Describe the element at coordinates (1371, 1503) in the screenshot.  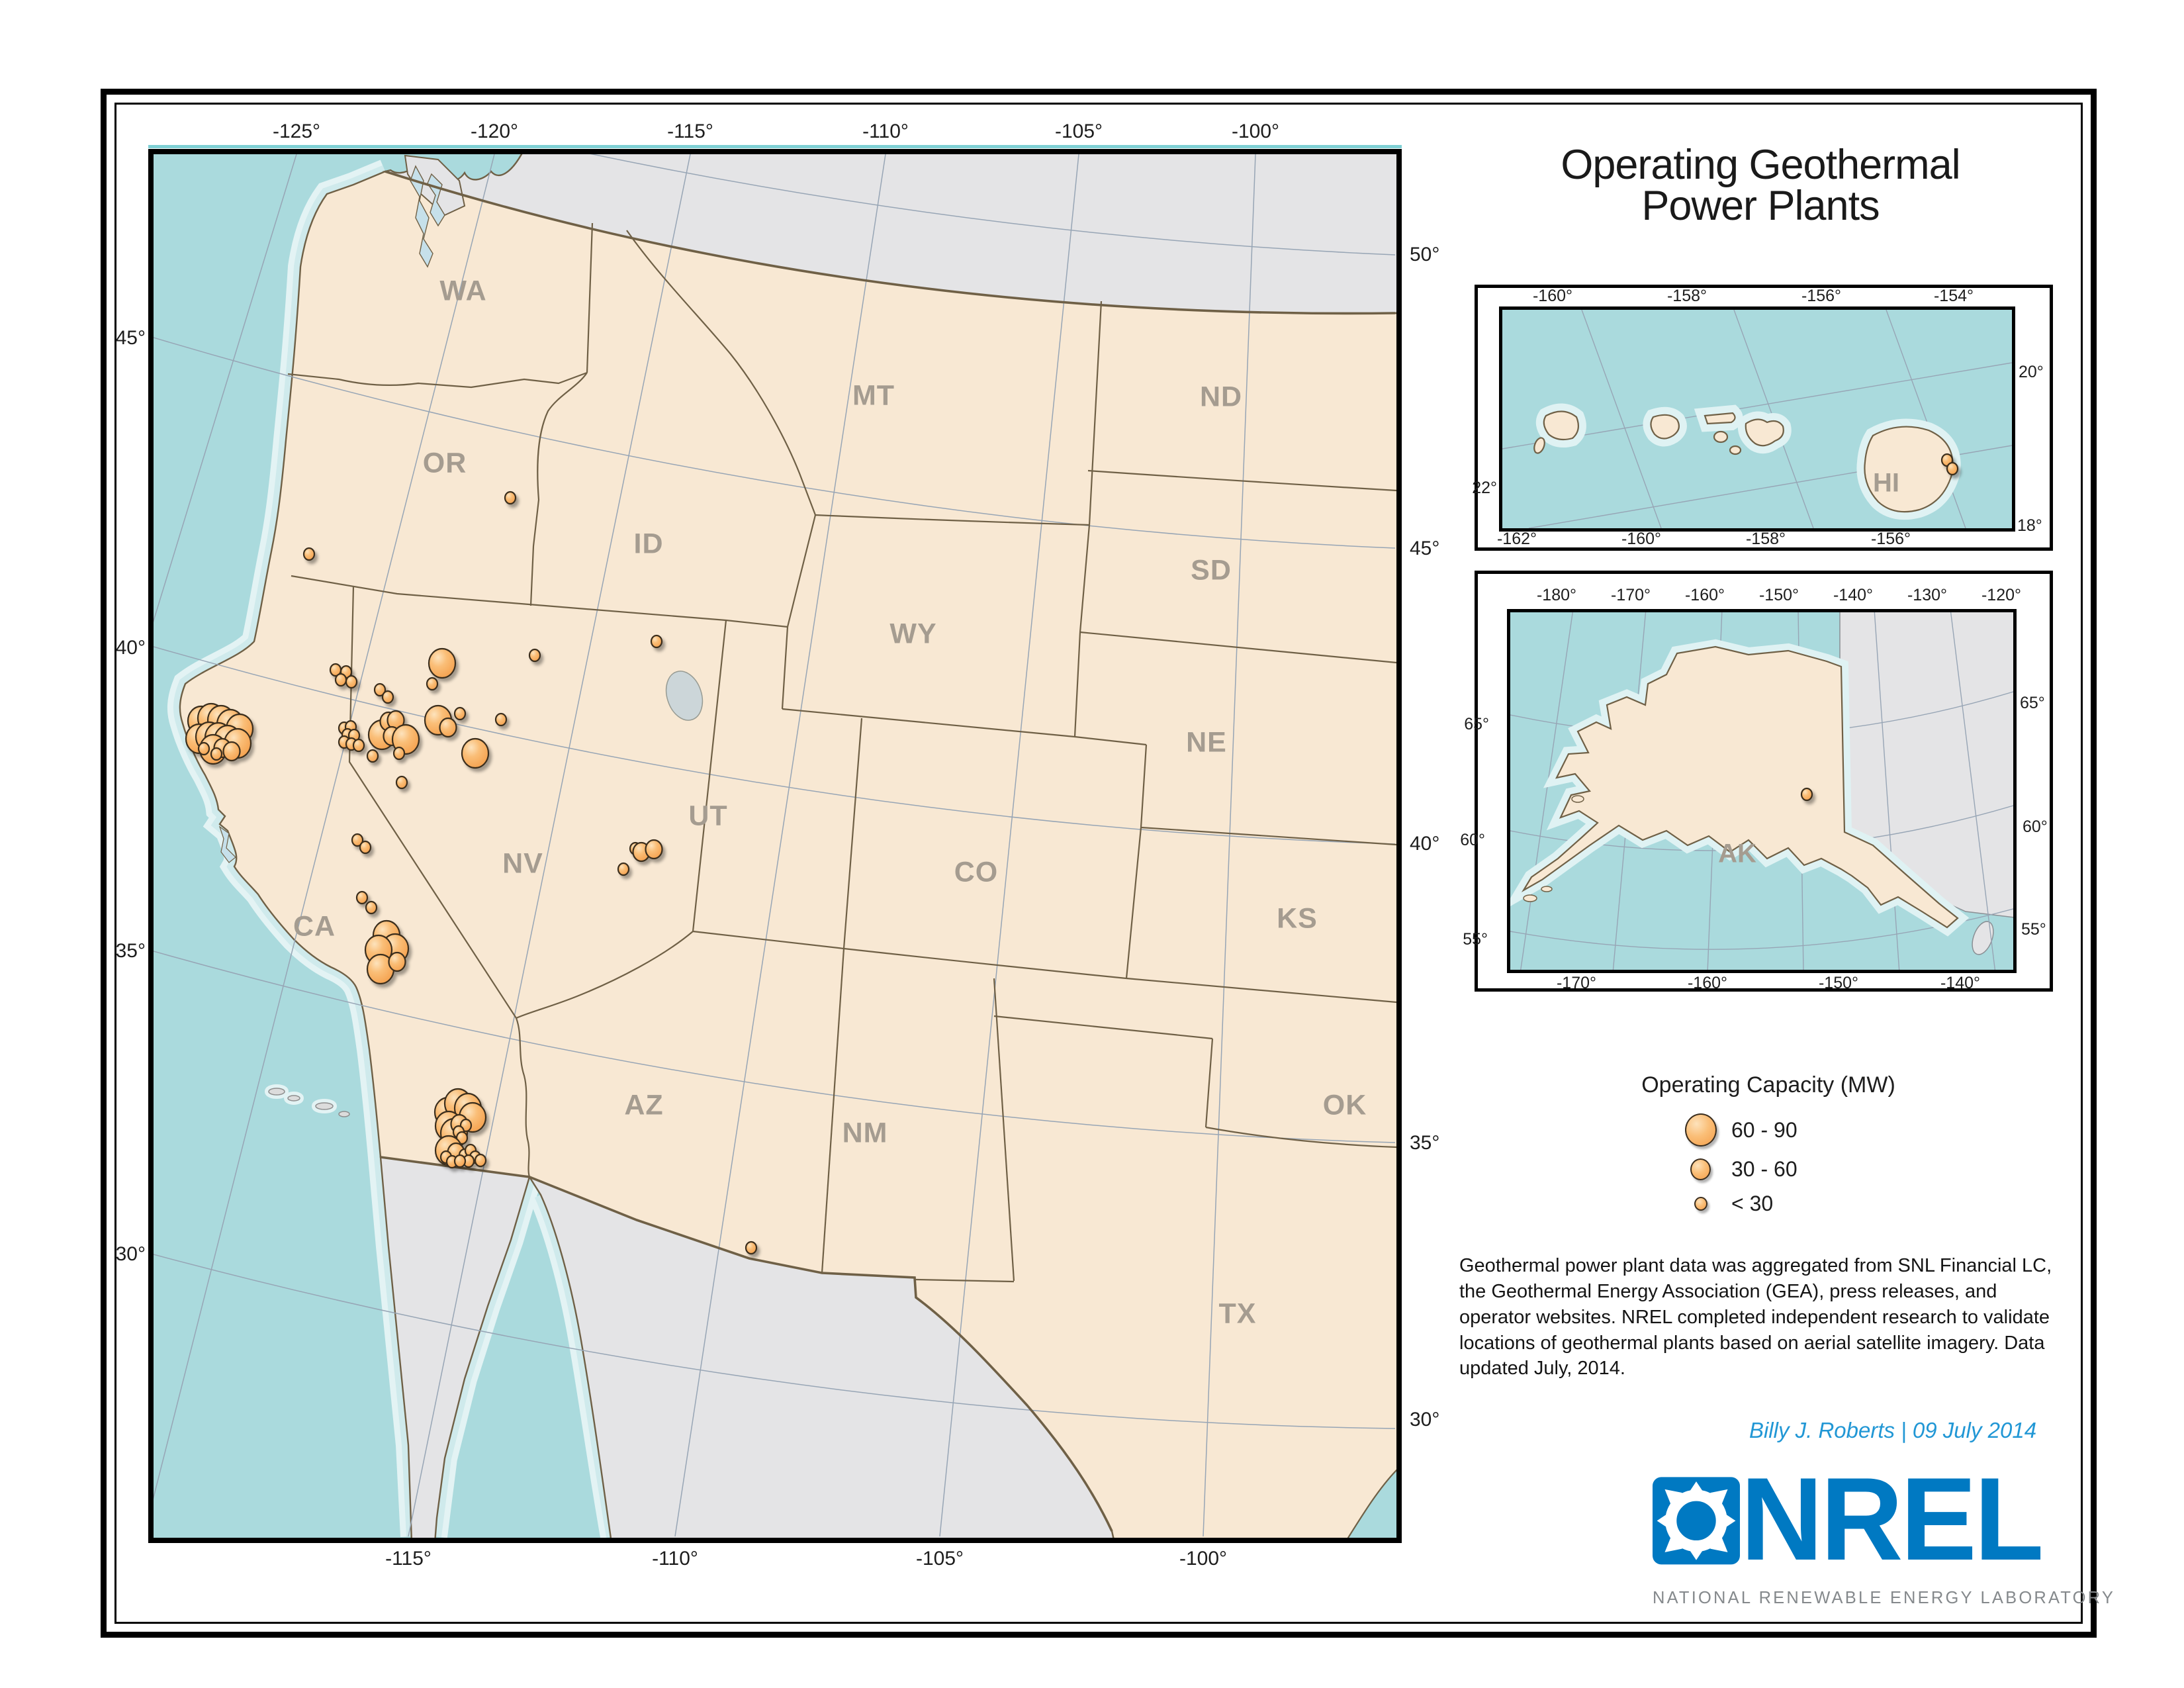
I see `gulf-of-mexico` at that location.